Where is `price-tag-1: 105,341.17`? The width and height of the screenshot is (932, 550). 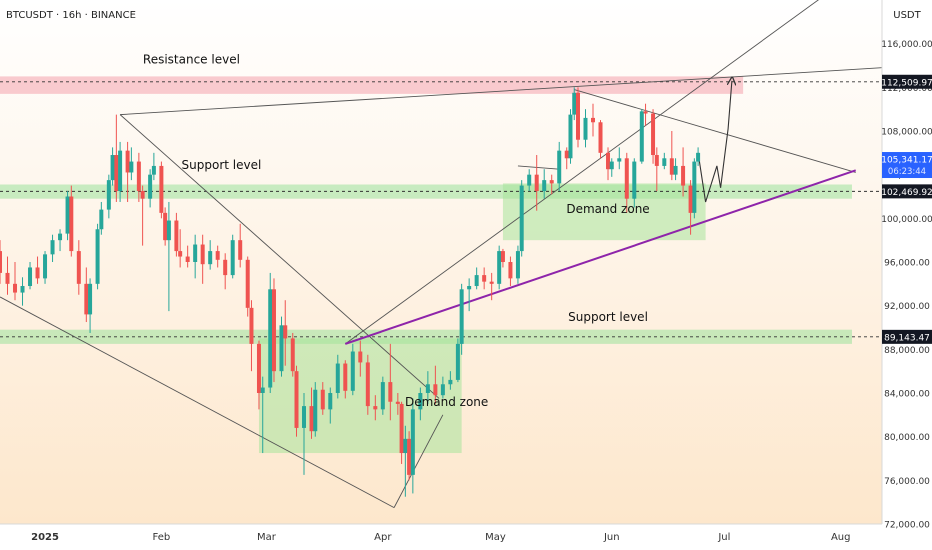 price-tag-1: 105,341.17 is located at coordinates (906, 161).